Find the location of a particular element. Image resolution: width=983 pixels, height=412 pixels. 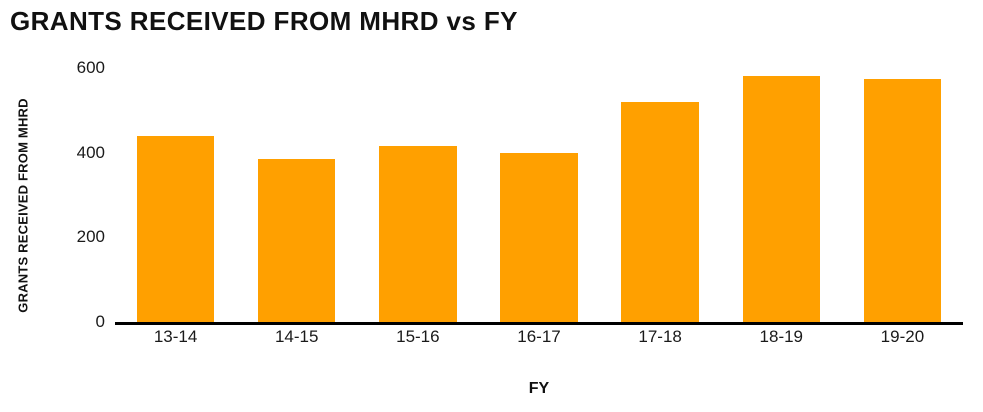

y-tick-label-200: 200 is located at coordinates (90, 237).